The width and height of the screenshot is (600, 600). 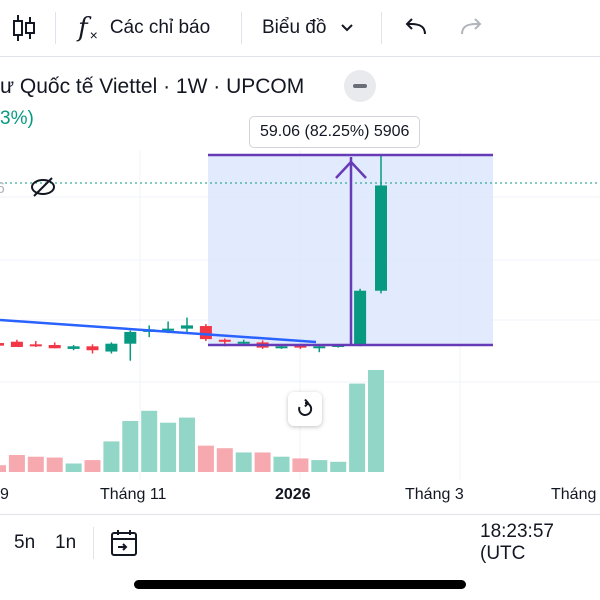 I want to click on symbol-title: ư Quốc tế Viettel · 1W · UPCOM, so click(x=152, y=86).